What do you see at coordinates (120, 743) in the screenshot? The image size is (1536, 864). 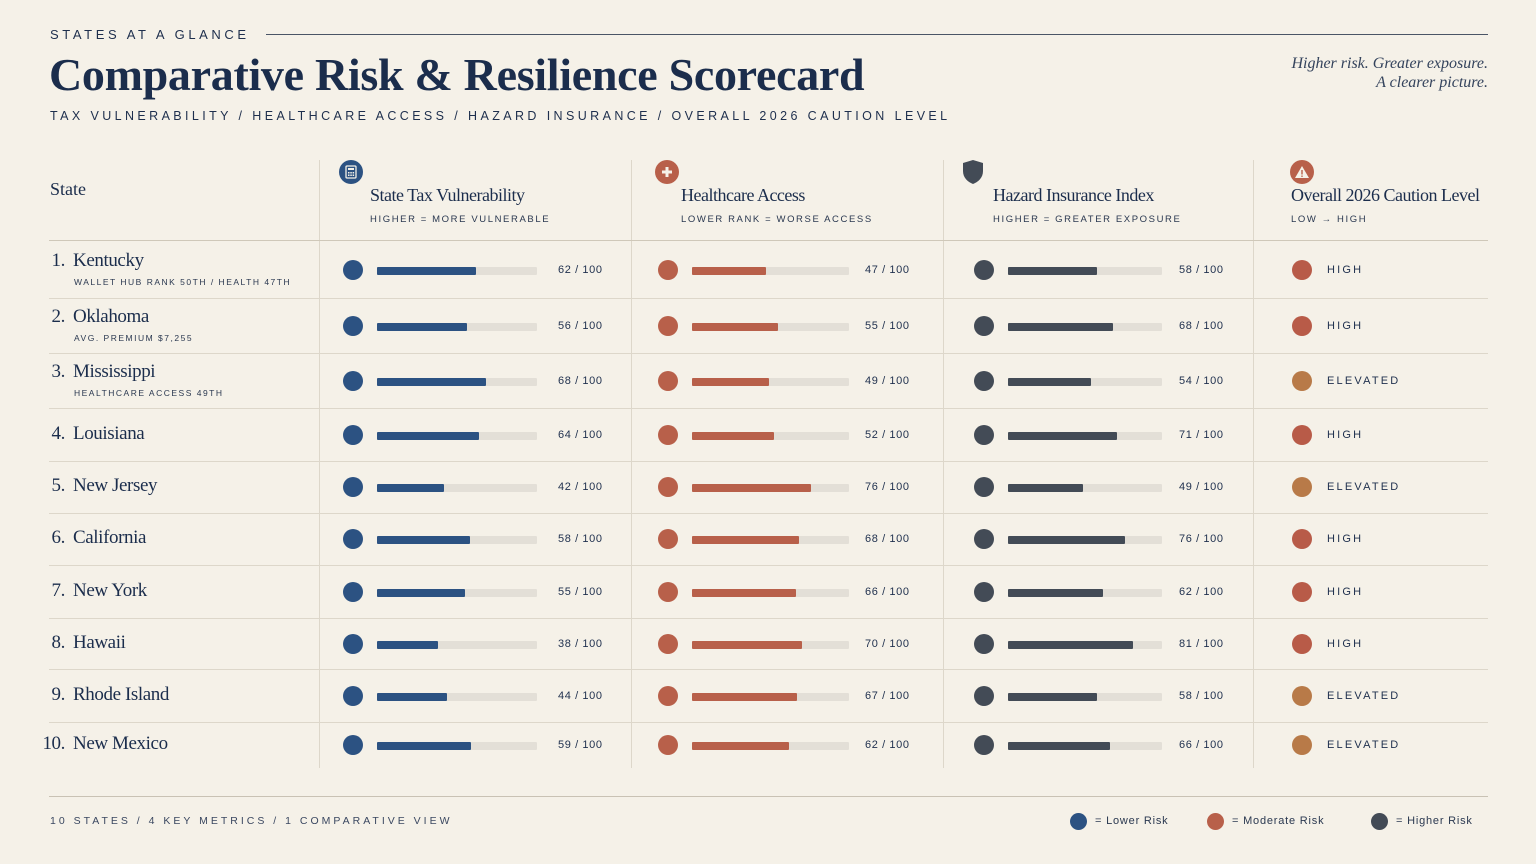 I see `state-label: New Mexico` at bounding box center [120, 743].